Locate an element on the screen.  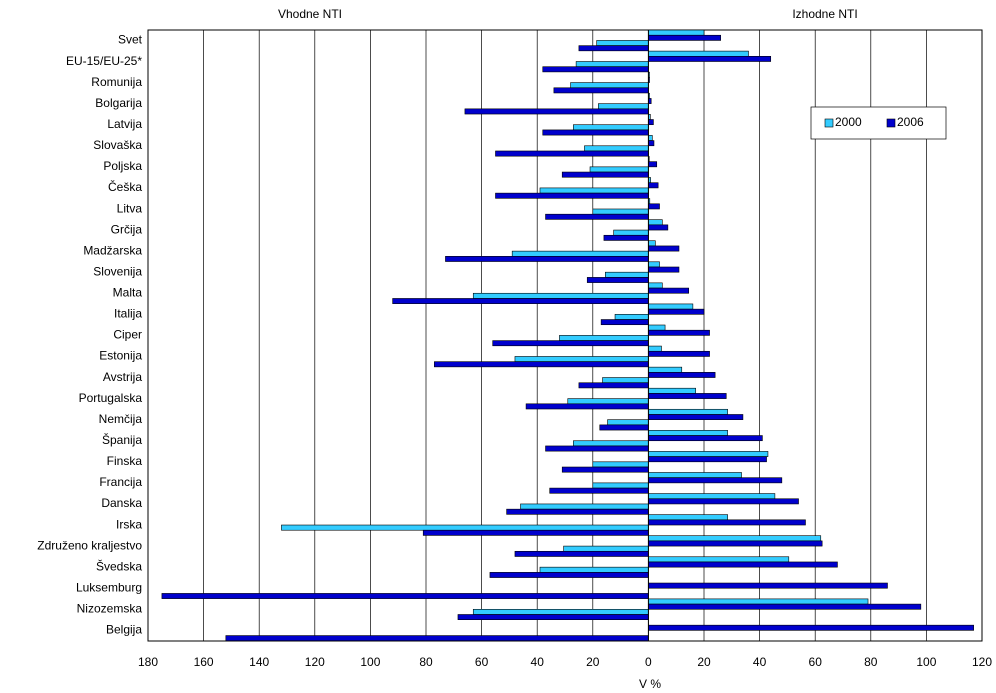
category-label: Nemčija is located at coordinates (121, 419).